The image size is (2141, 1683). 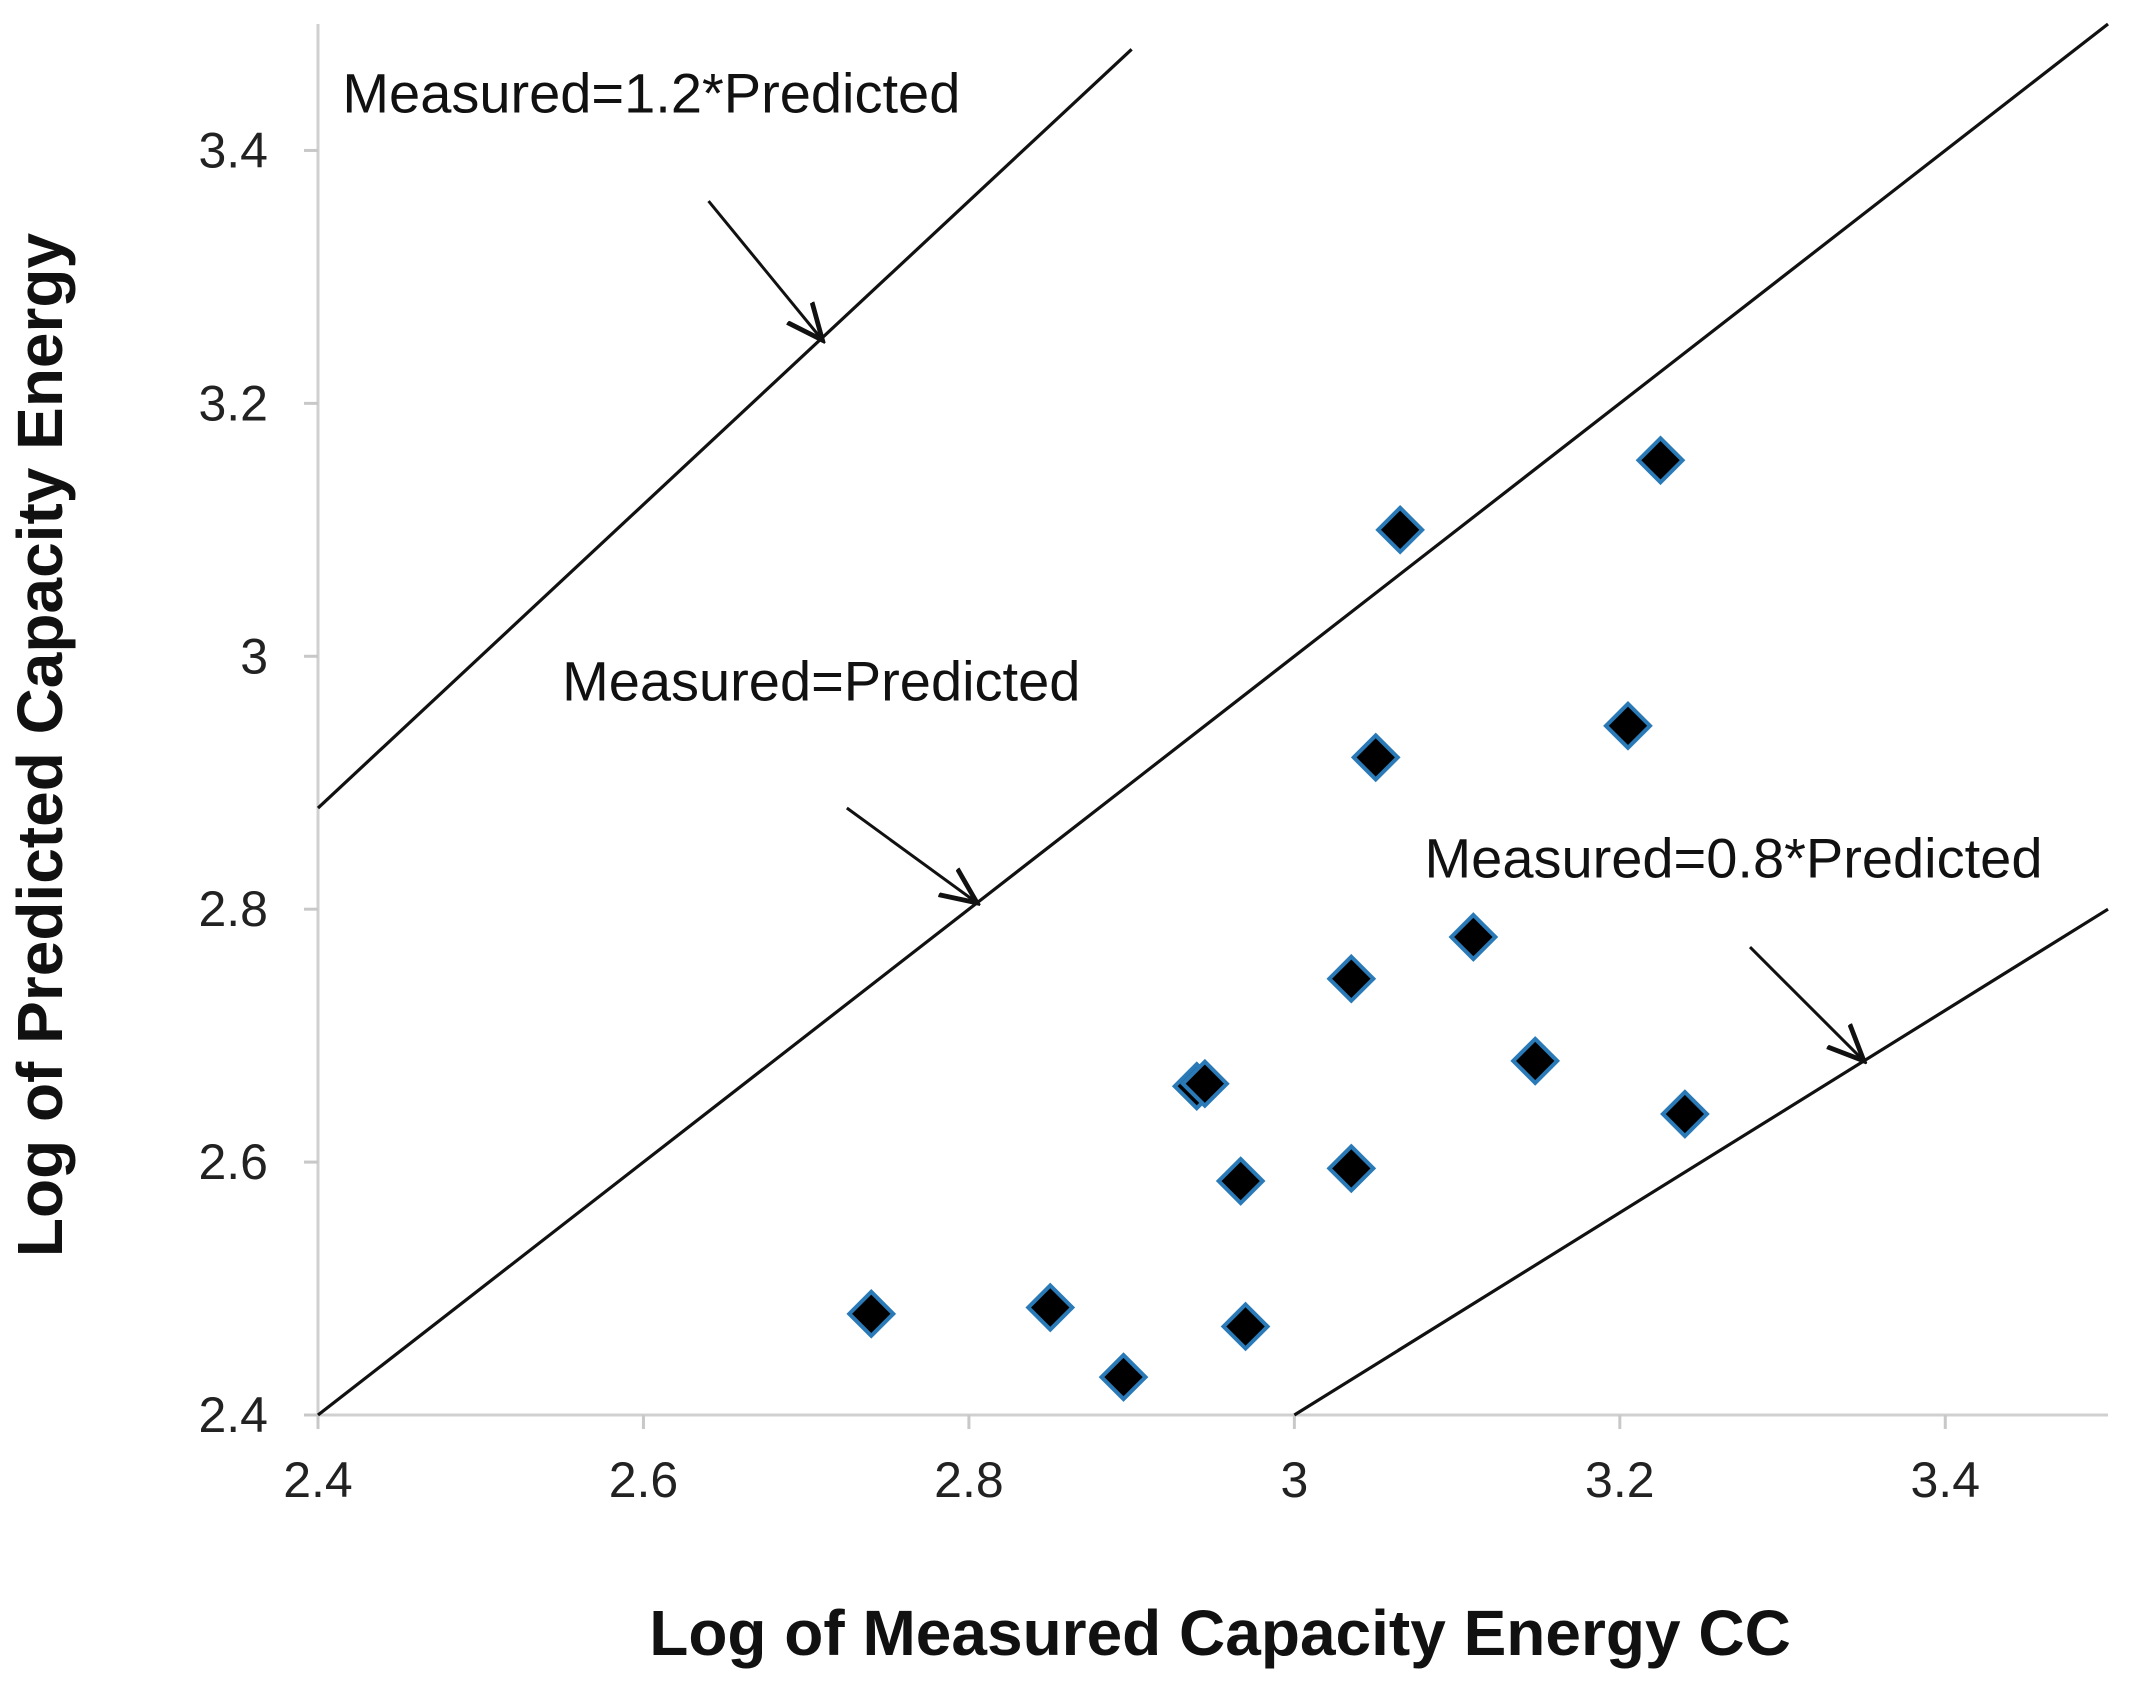 What do you see at coordinates (911, 854) in the screenshot?
I see `annotation-arrow-measured-equals-predicted` at bounding box center [911, 854].